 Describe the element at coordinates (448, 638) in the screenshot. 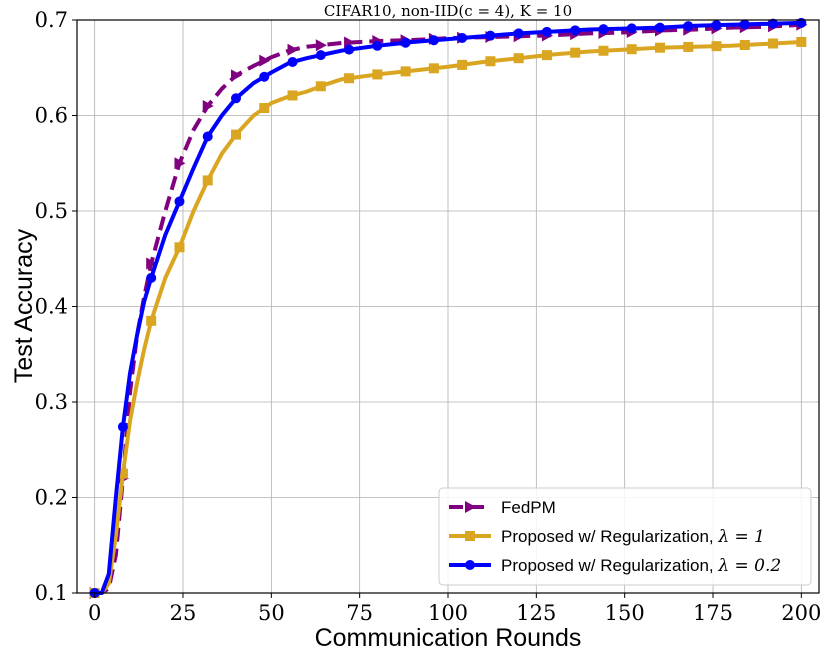

I see `x-axis-label: Communication Rounds` at that location.